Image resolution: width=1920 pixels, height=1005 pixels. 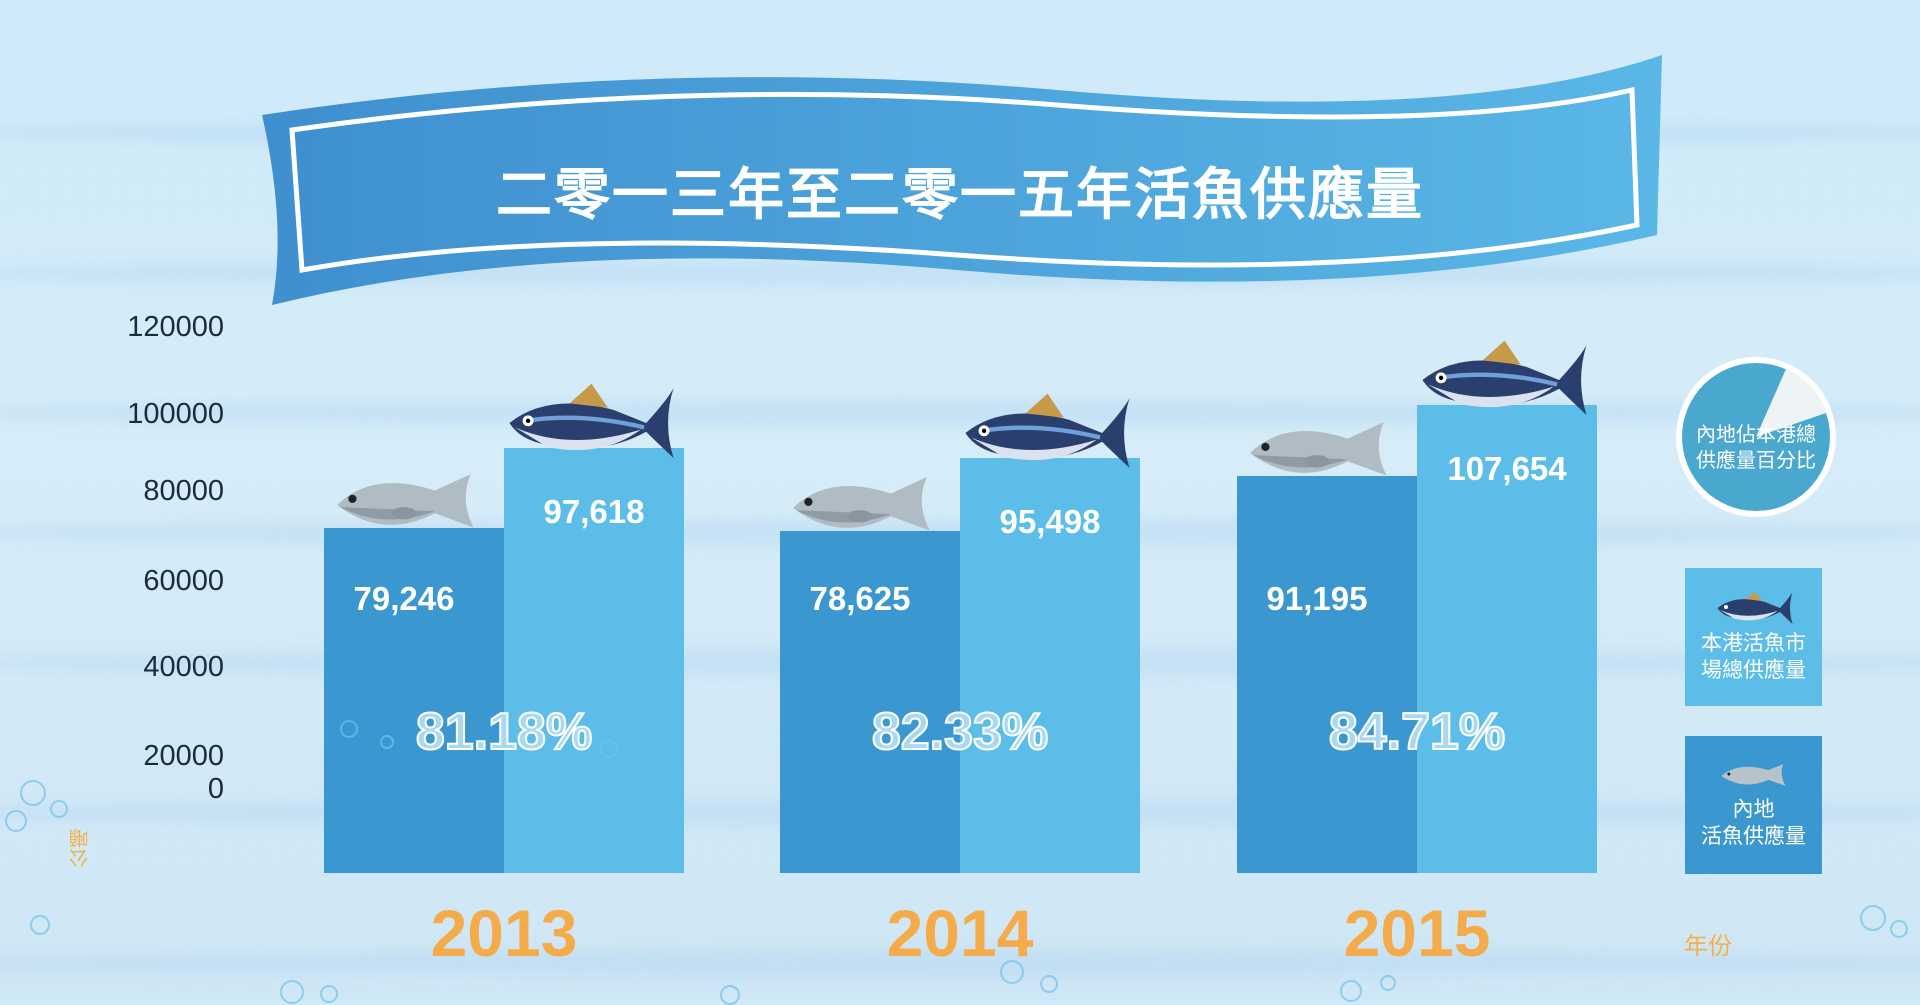 I want to click on bar-mainland-2014, so click(x=870, y=701).